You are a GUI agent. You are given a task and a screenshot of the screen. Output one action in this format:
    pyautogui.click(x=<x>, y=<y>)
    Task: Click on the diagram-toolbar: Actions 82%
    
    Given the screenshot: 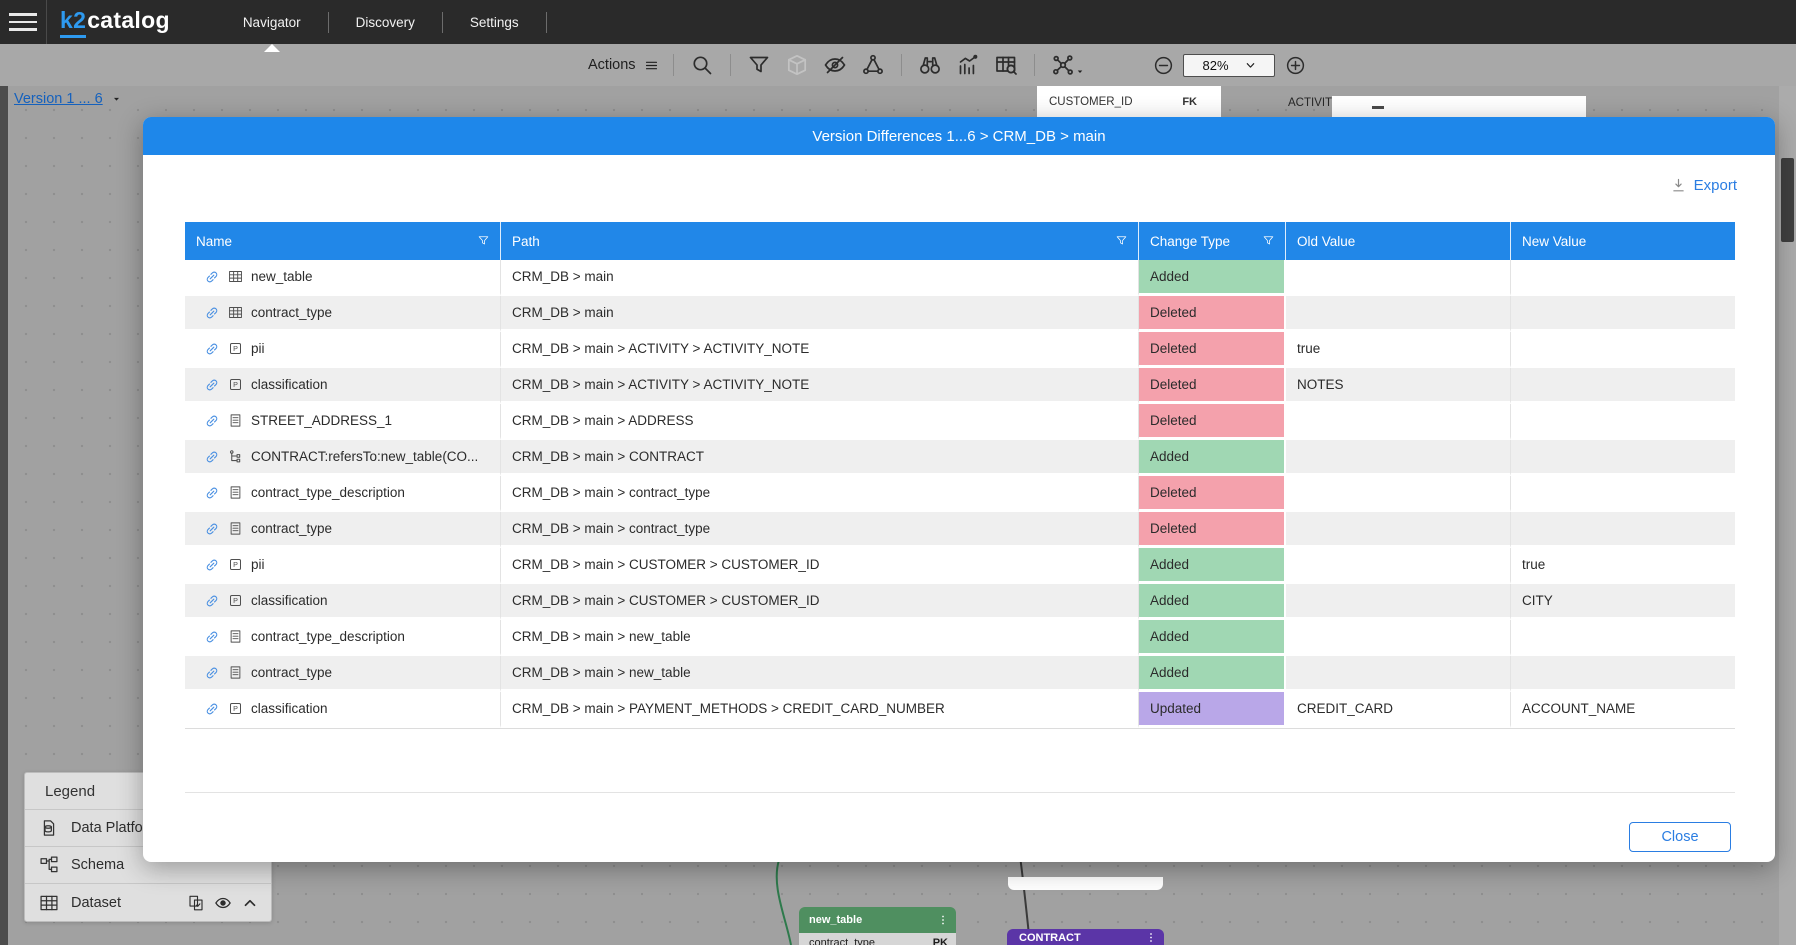 What is the action you would take?
    pyautogui.click(x=898, y=65)
    